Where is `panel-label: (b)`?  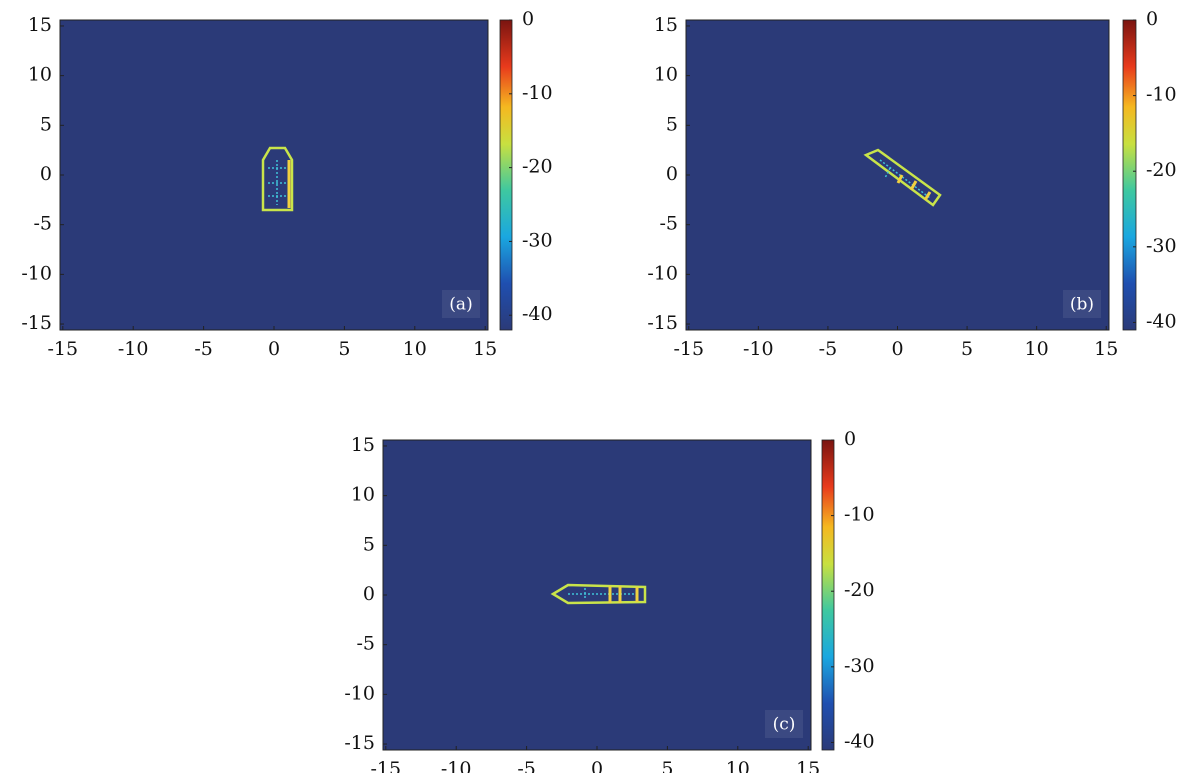 panel-label: (b) is located at coordinates (1082, 305).